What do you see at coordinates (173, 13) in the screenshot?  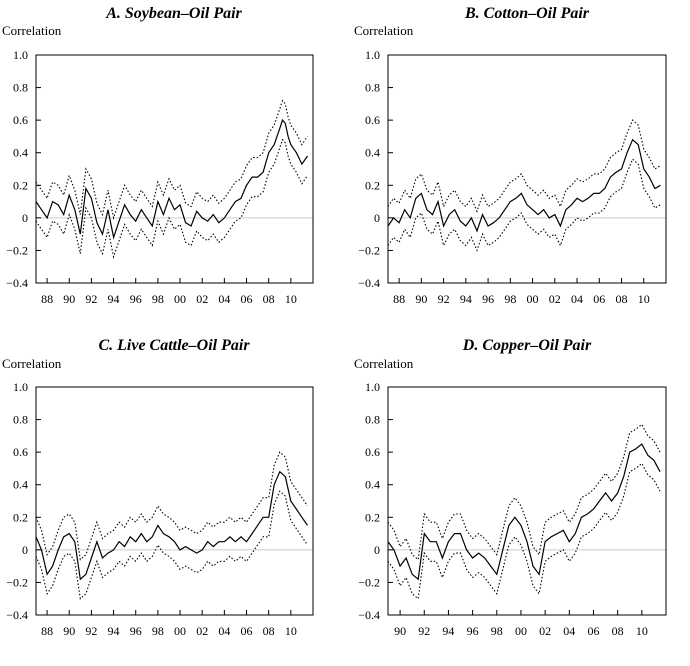 I see `chart-title: A. Soybean–Oil Pair` at bounding box center [173, 13].